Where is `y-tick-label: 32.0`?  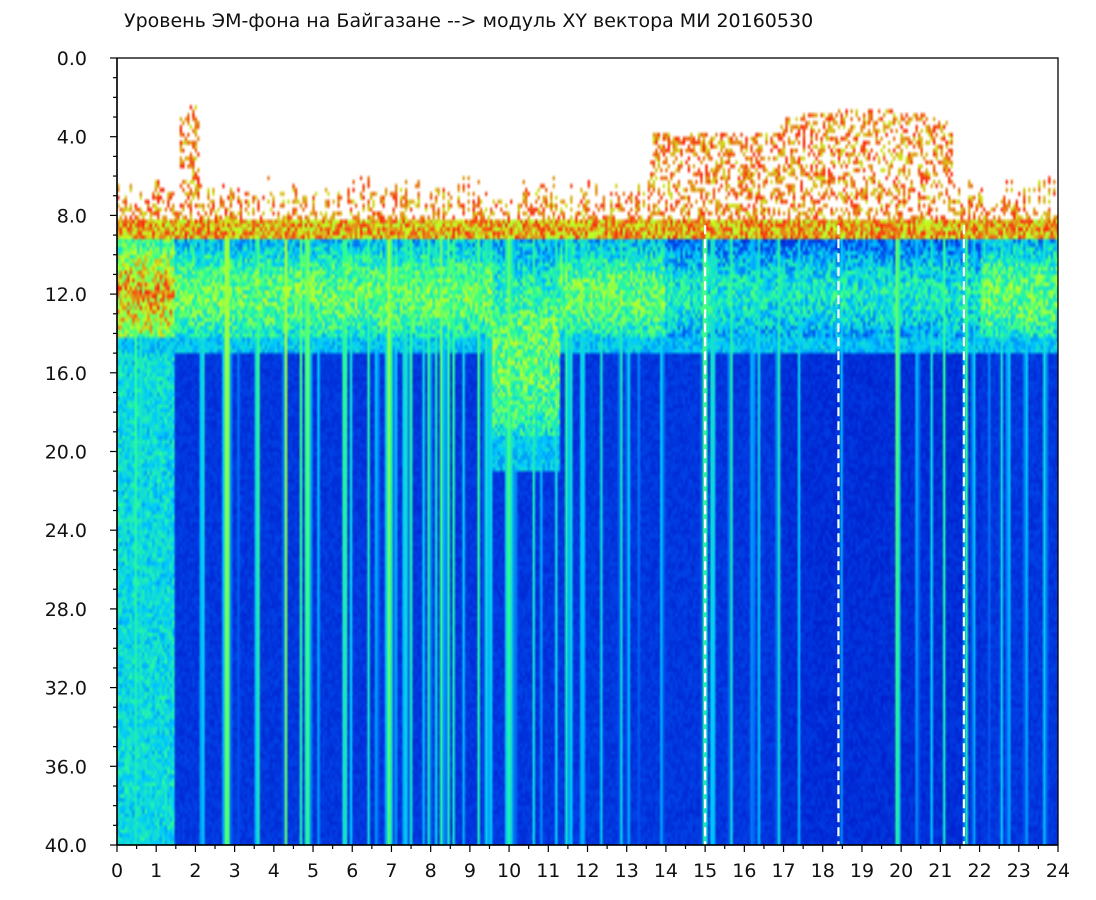 y-tick-label: 32.0 is located at coordinates (66, 689).